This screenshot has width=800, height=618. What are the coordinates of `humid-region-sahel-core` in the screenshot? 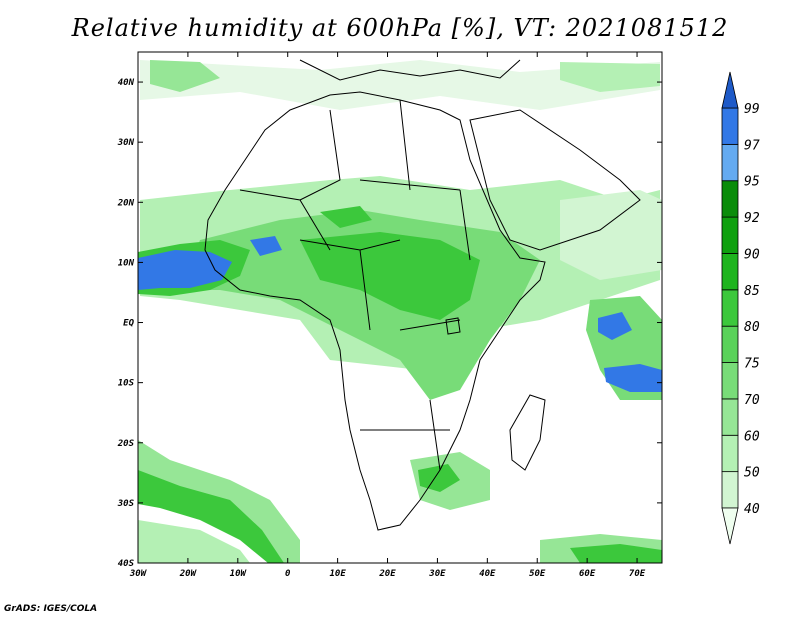 It's located at (346, 217).